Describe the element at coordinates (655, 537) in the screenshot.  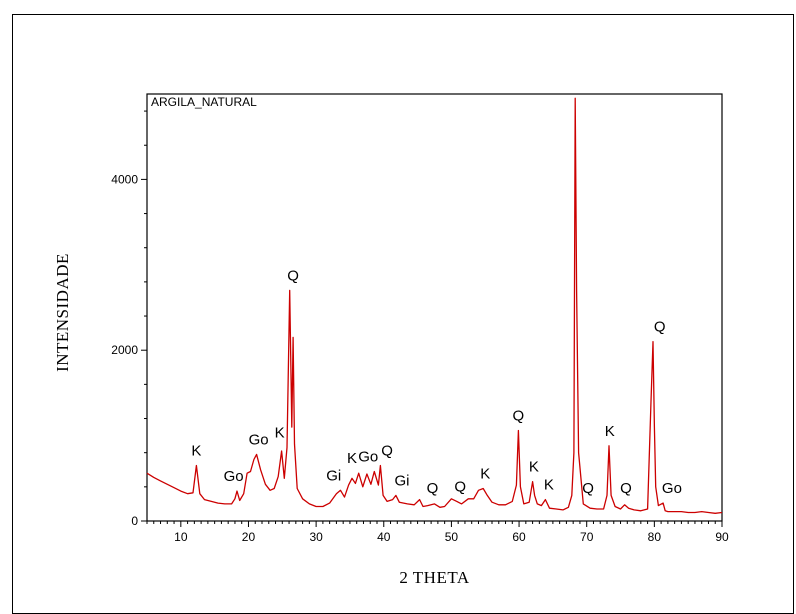
I see `x-tick-label: 80` at that location.